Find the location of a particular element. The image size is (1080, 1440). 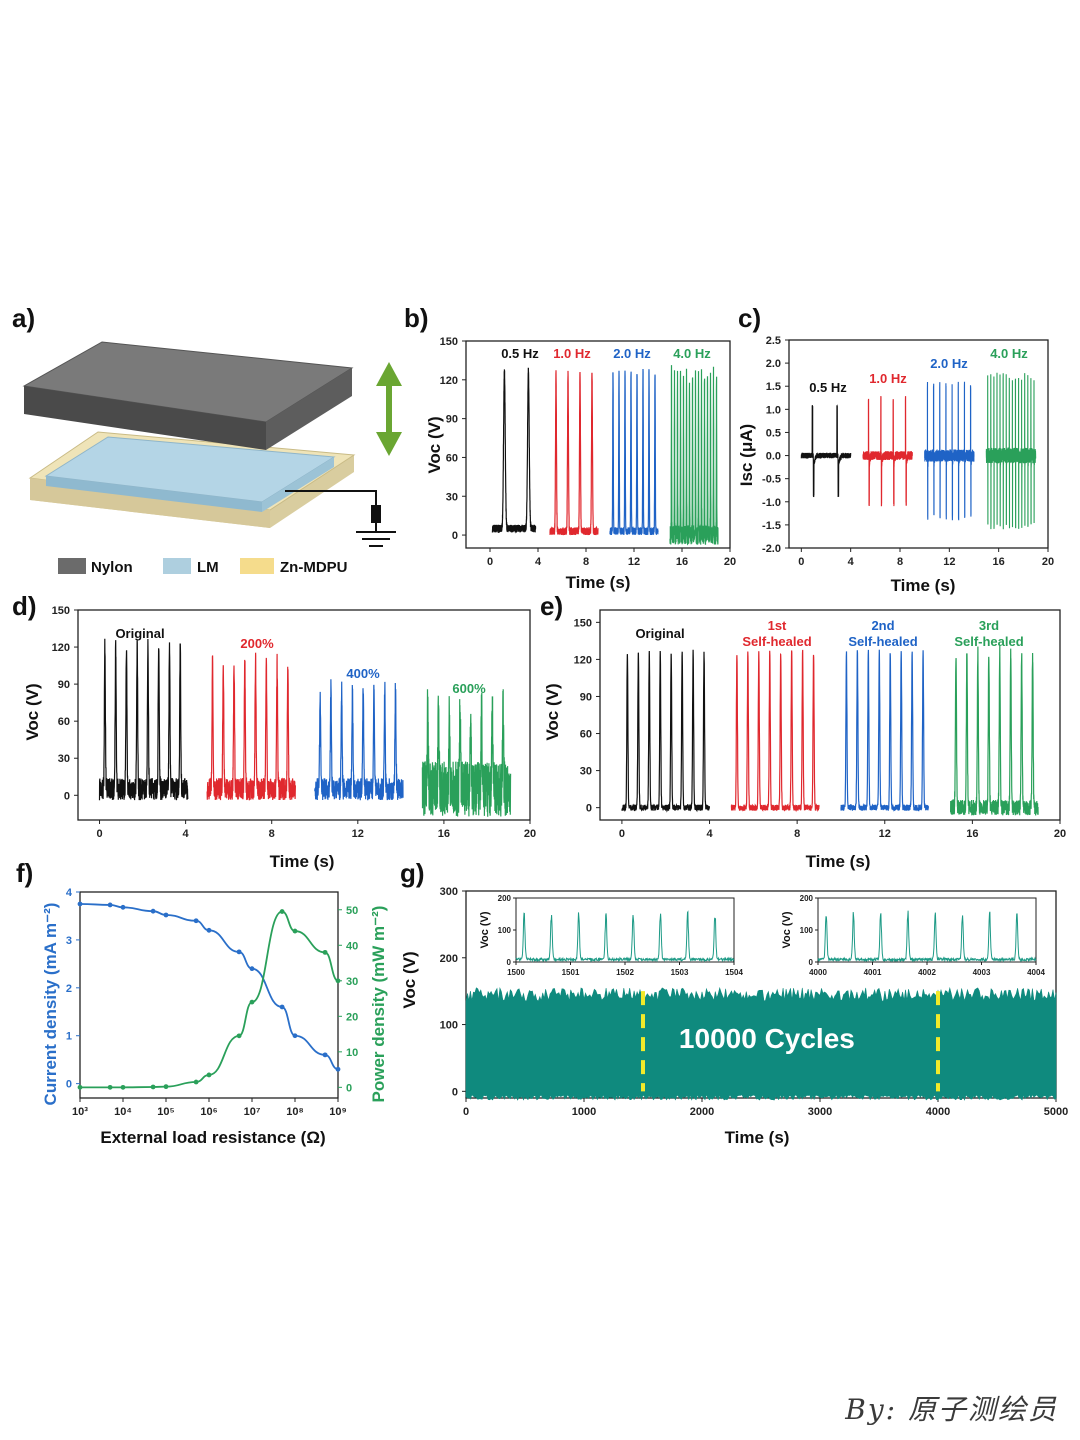

x-tick-label: 4 is located at coordinates (709, 834).